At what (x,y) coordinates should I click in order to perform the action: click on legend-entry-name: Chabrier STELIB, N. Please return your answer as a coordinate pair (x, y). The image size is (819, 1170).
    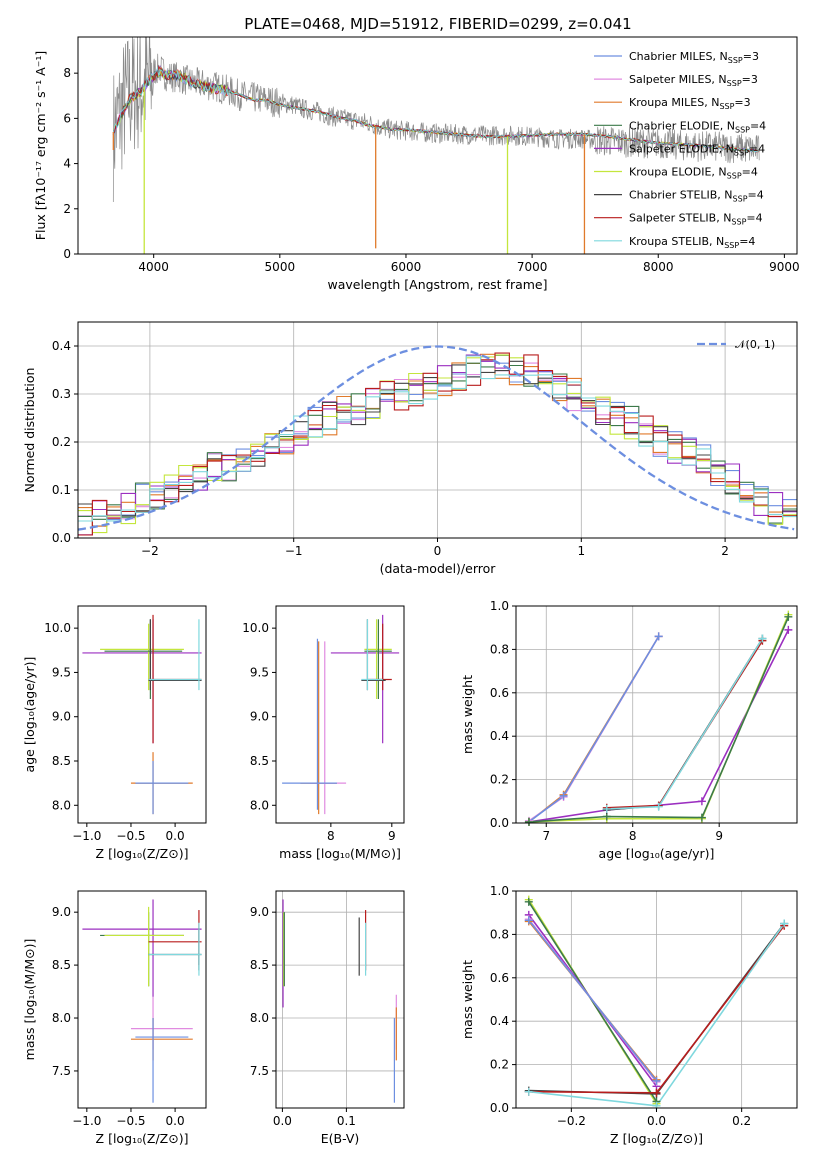
    Looking at the image, I should click on (681, 195).